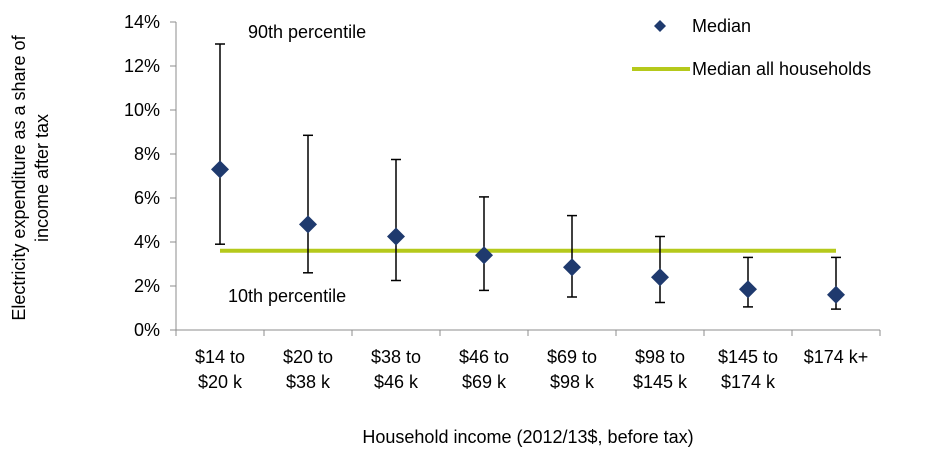  What do you see at coordinates (220, 357) in the screenshot?
I see `x-tick-label: $14 to` at bounding box center [220, 357].